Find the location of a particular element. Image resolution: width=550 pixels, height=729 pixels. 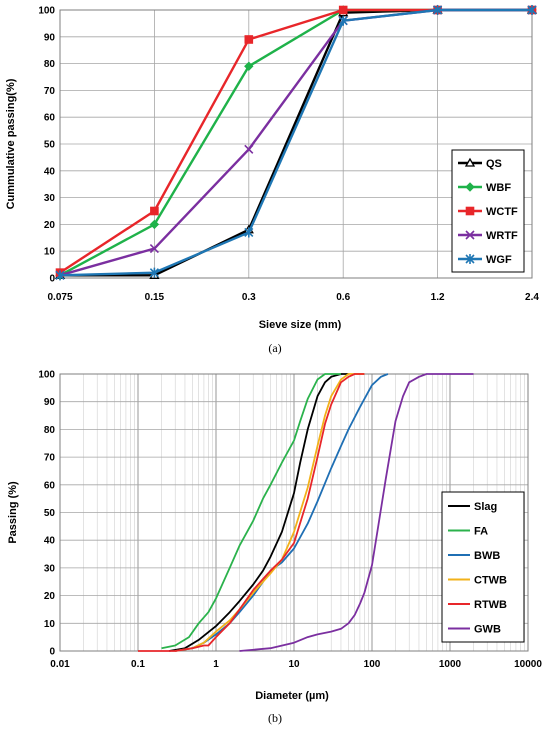

legend-label-bwb: BWB is located at coordinates (487, 556).